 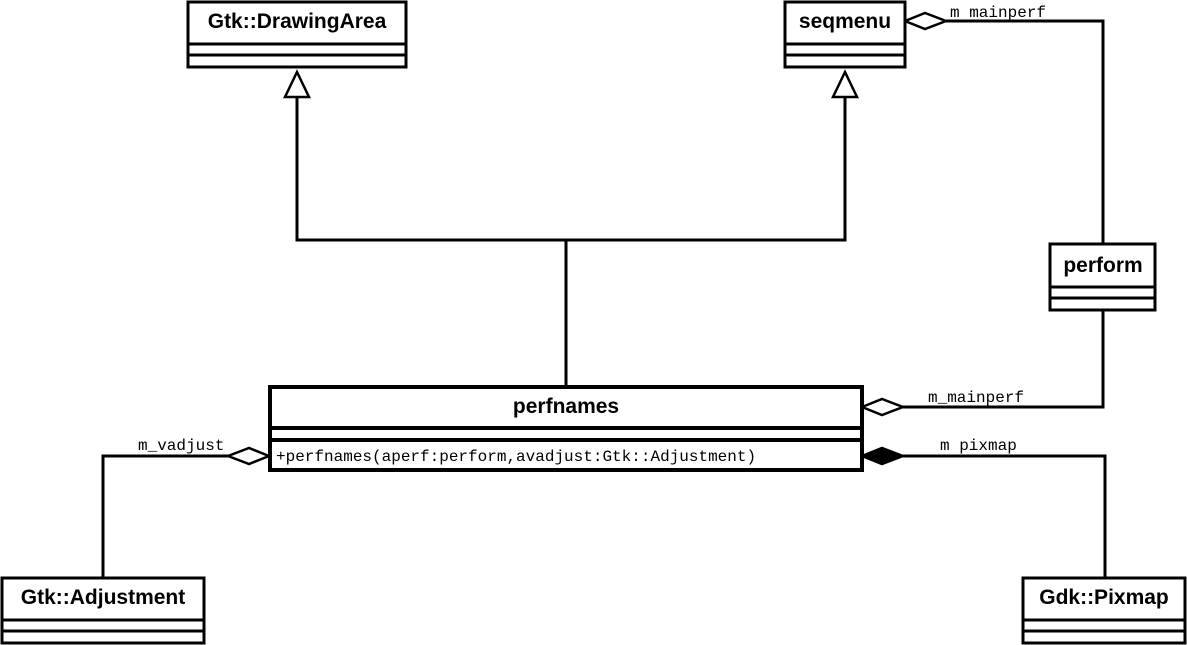 What do you see at coordinates (248, 456) in the screenshot?
I see `aggregation-diamond-perfnames-adjustment` at bounding box center [248, 456].